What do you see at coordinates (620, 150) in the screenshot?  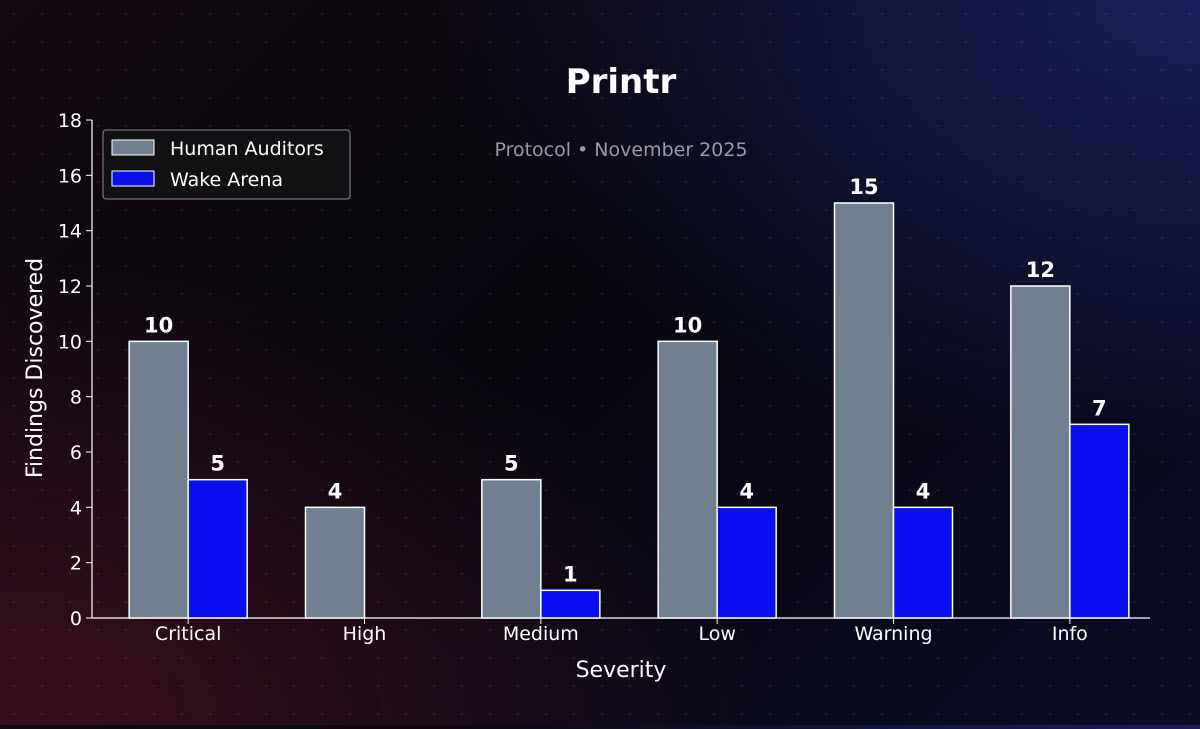 I see `chart-subtitle: Protocol • November 2025` at bounding box center [620, 150].